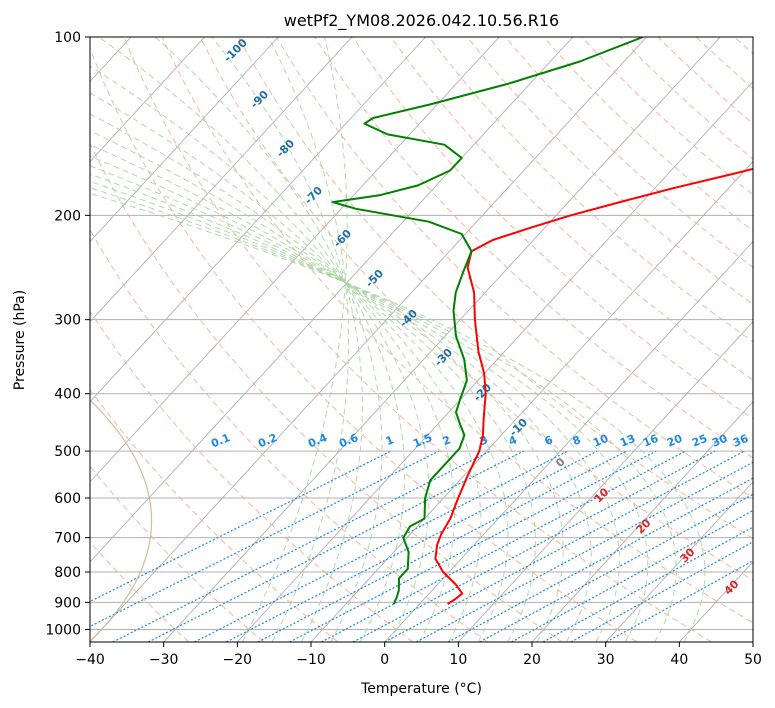  What do you see at coordinates (67, 573) in the screenshot?
I see `y-tick-label: 800` at bounding box center [67, 573].